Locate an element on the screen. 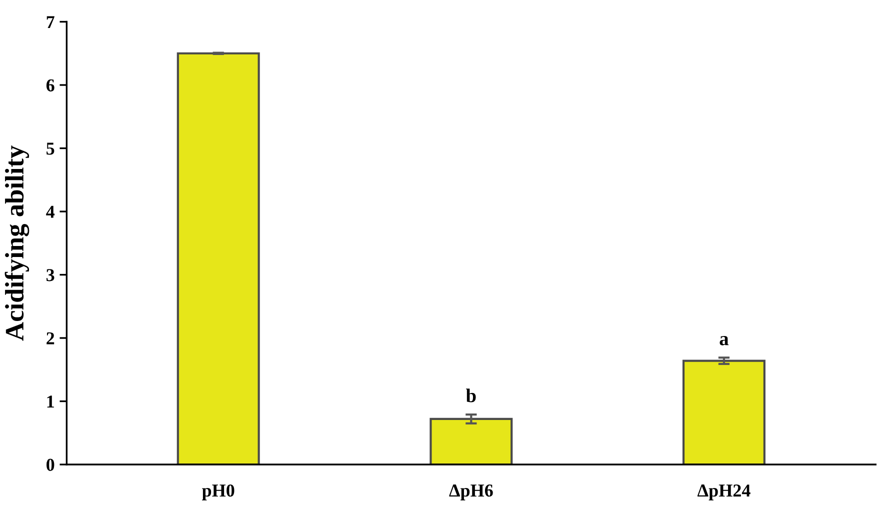 Image resolution: width=889 pixels, height=506 pixels. y-axis-title: Acidifying ability is located at coordinates (17, 243).